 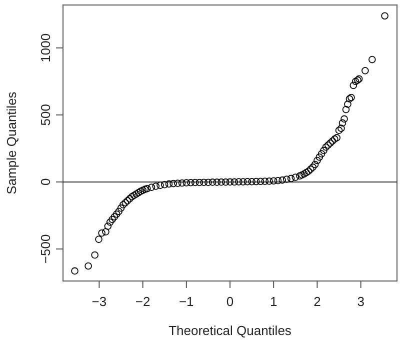 What do you see at coordinates (142, 301) in the screenshot?
I see `x-tick-label: −2` at bounding box center [142, 301].